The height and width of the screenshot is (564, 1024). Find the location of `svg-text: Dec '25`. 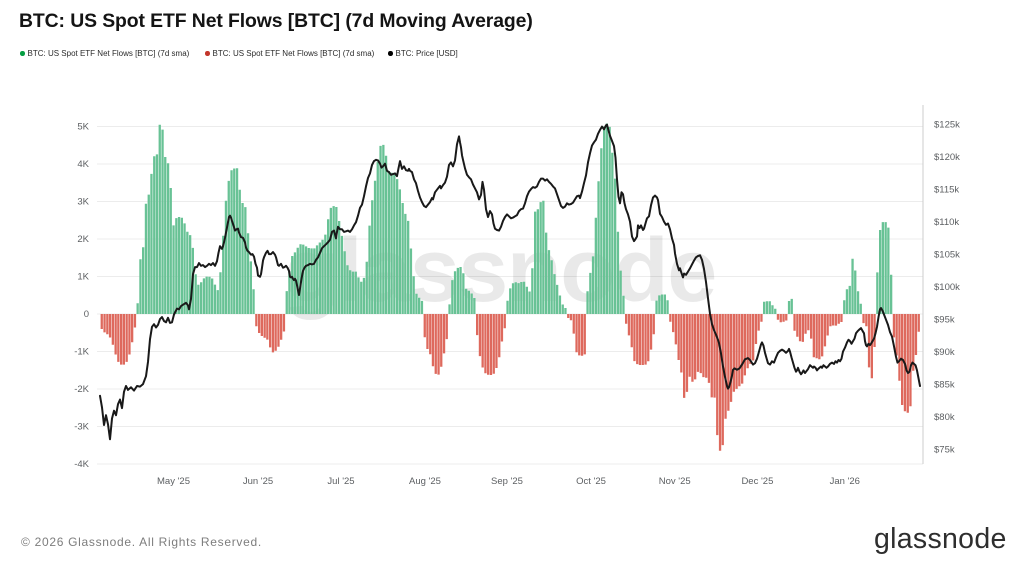

svg-text: Dec '25 is located at coordinates (757, 481).